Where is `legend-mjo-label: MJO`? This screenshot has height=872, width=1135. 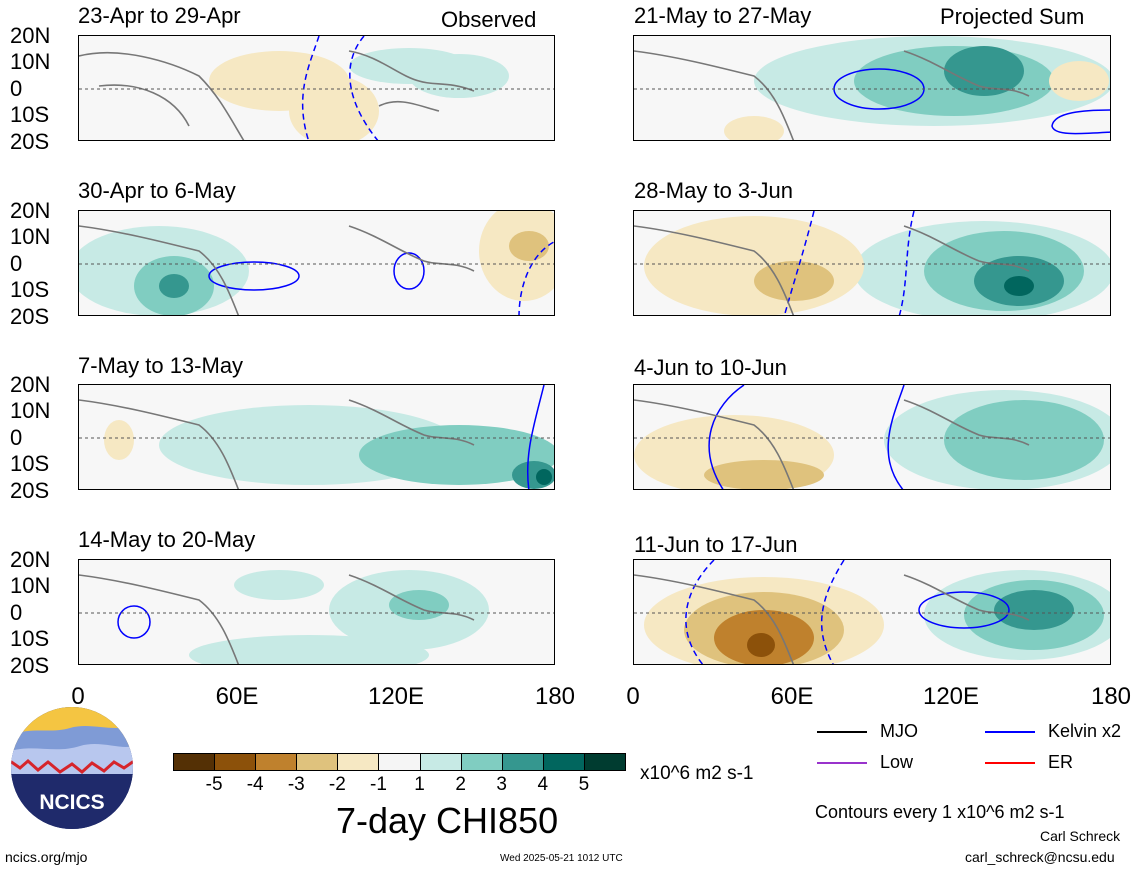 legend-mjo-label: MJO is located at coordinates (899, 731).